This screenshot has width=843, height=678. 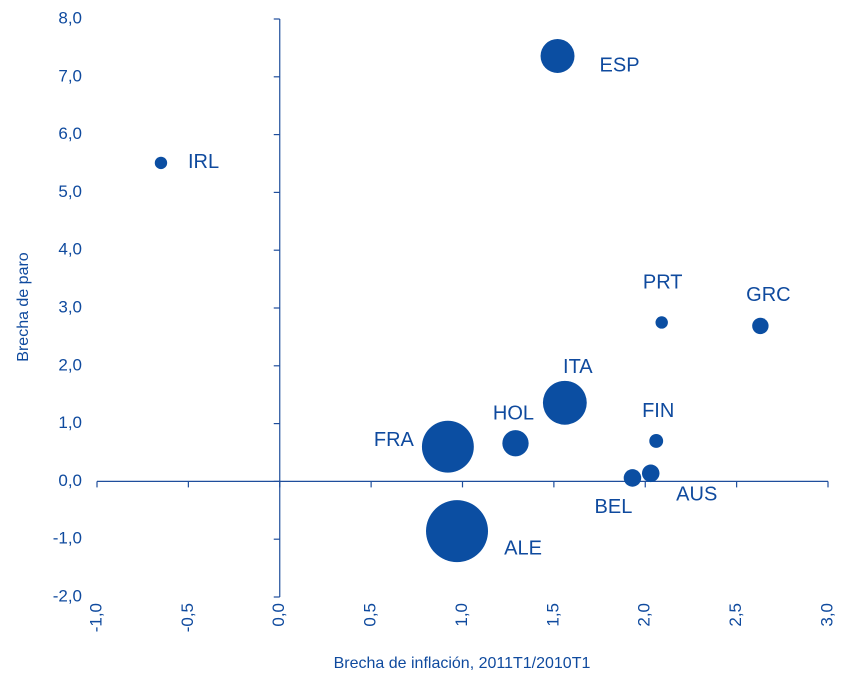 What do you see at coordinates (95, 617) in the screenshot?
I see `x-tick-label: -1,0` at bounding box center [95, 617].